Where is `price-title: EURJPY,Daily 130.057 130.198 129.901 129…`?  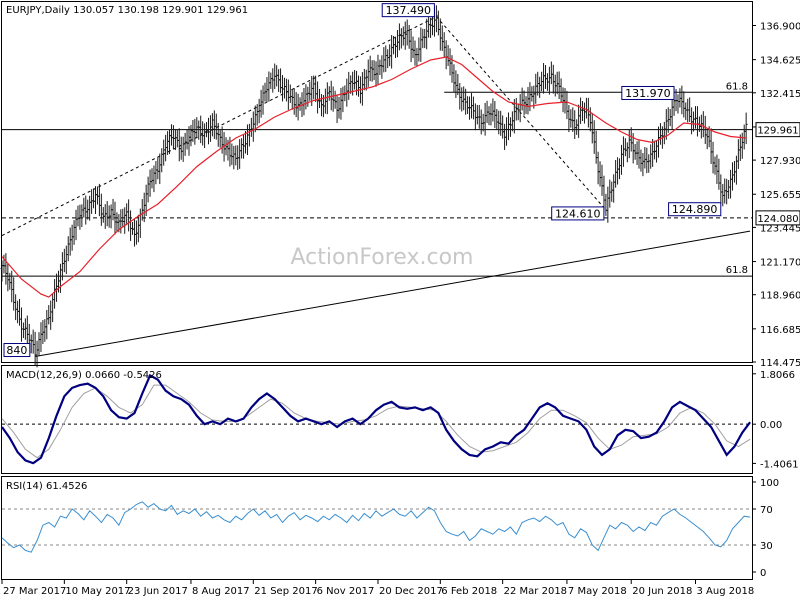
price-title: EURJPY,Daily 130.057 130.198 129.901 129… is located at coordinates (127, 10).